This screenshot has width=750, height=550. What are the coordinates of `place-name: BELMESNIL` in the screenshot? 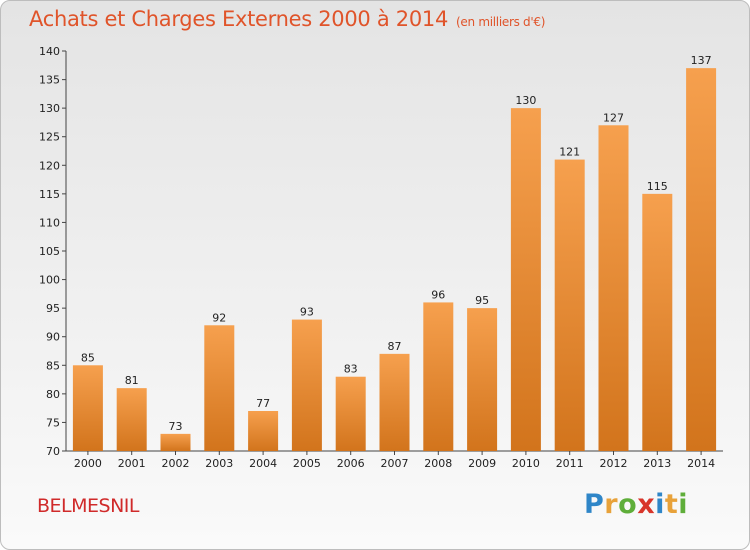 It's located at (88, 506).